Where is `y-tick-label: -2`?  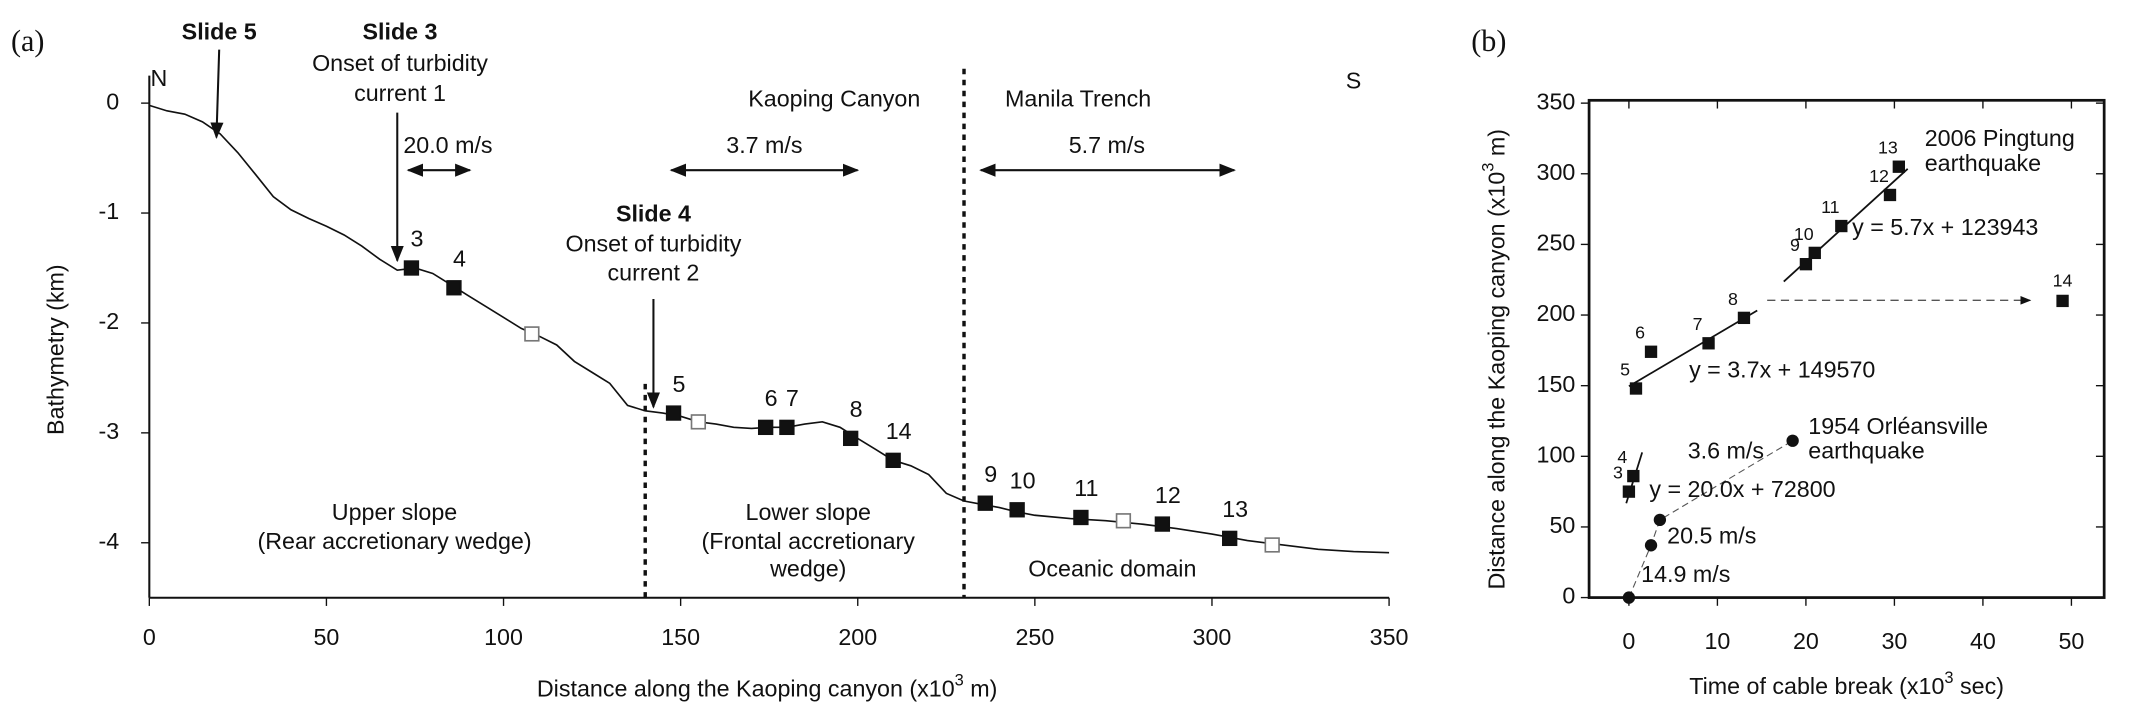 y-tick-label: -2 is located at coordinates (108, 321).